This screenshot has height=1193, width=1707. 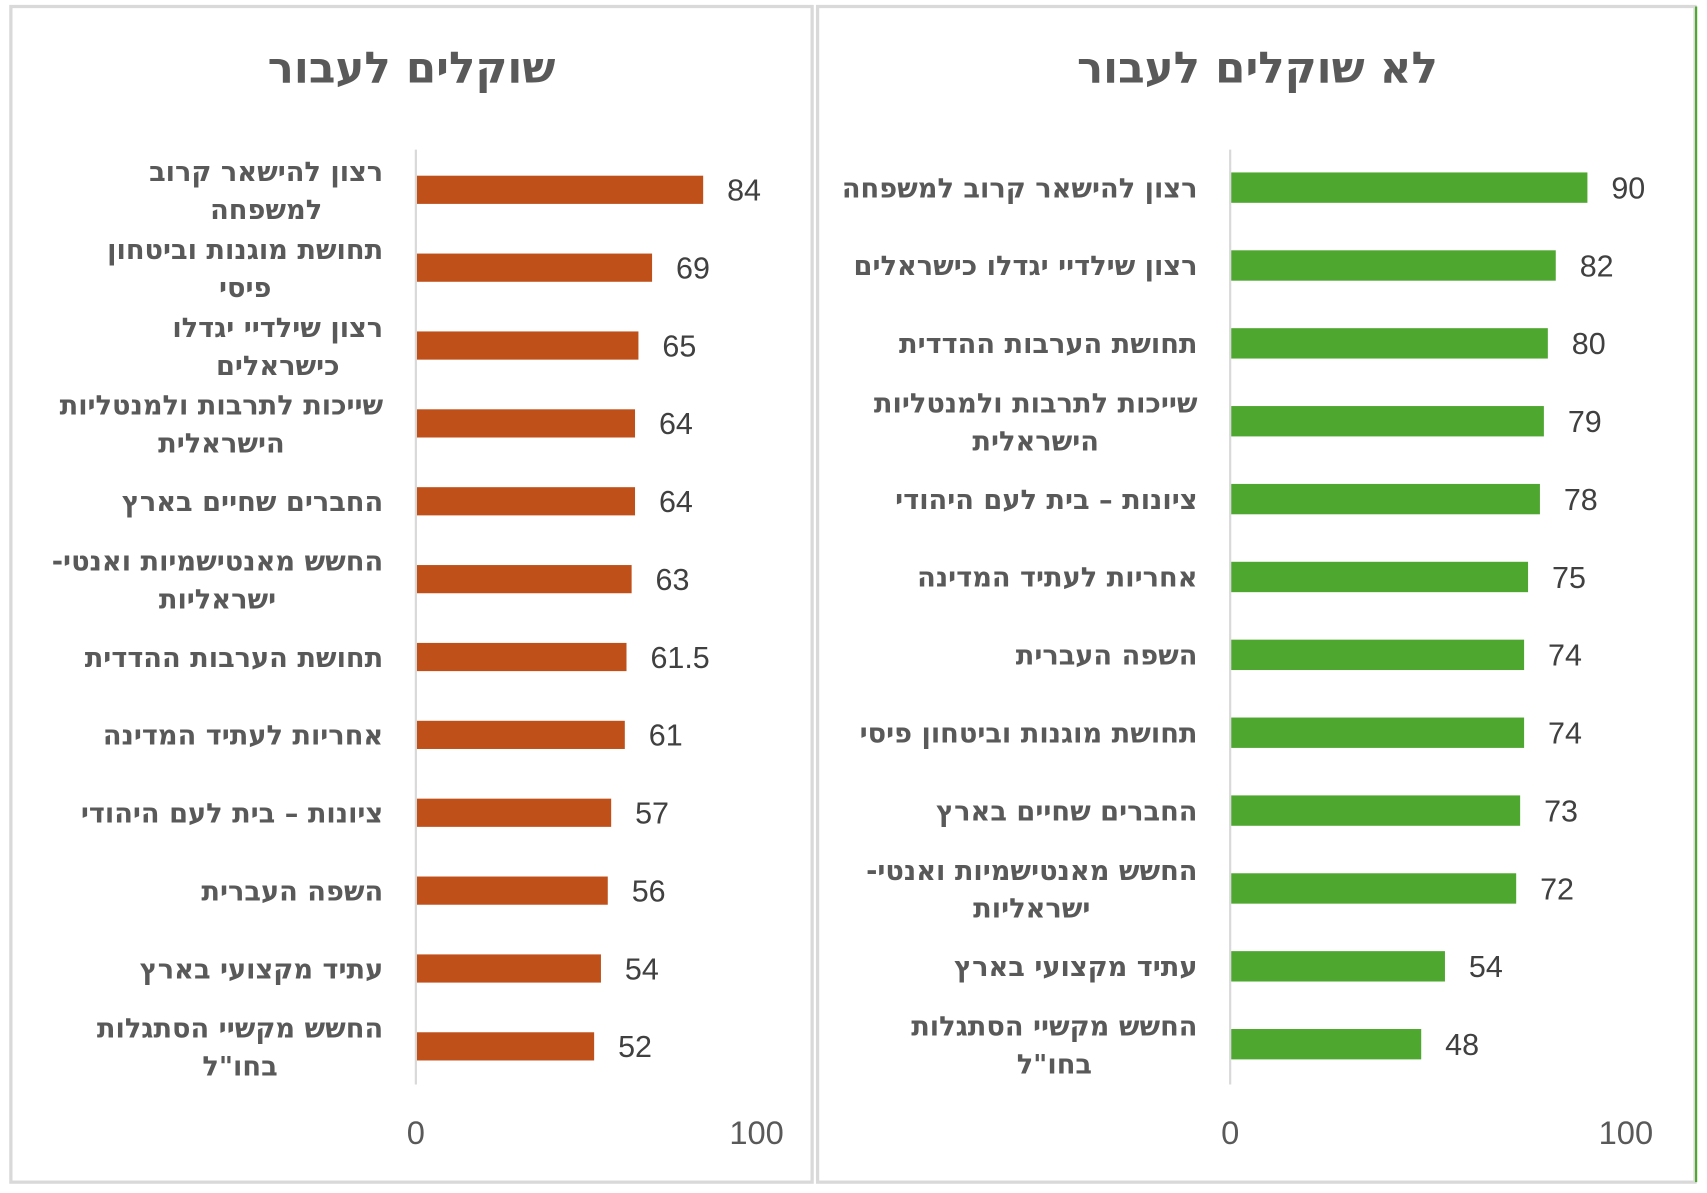 I want to click on left-value-label: 57, so click(x=652, y=814).